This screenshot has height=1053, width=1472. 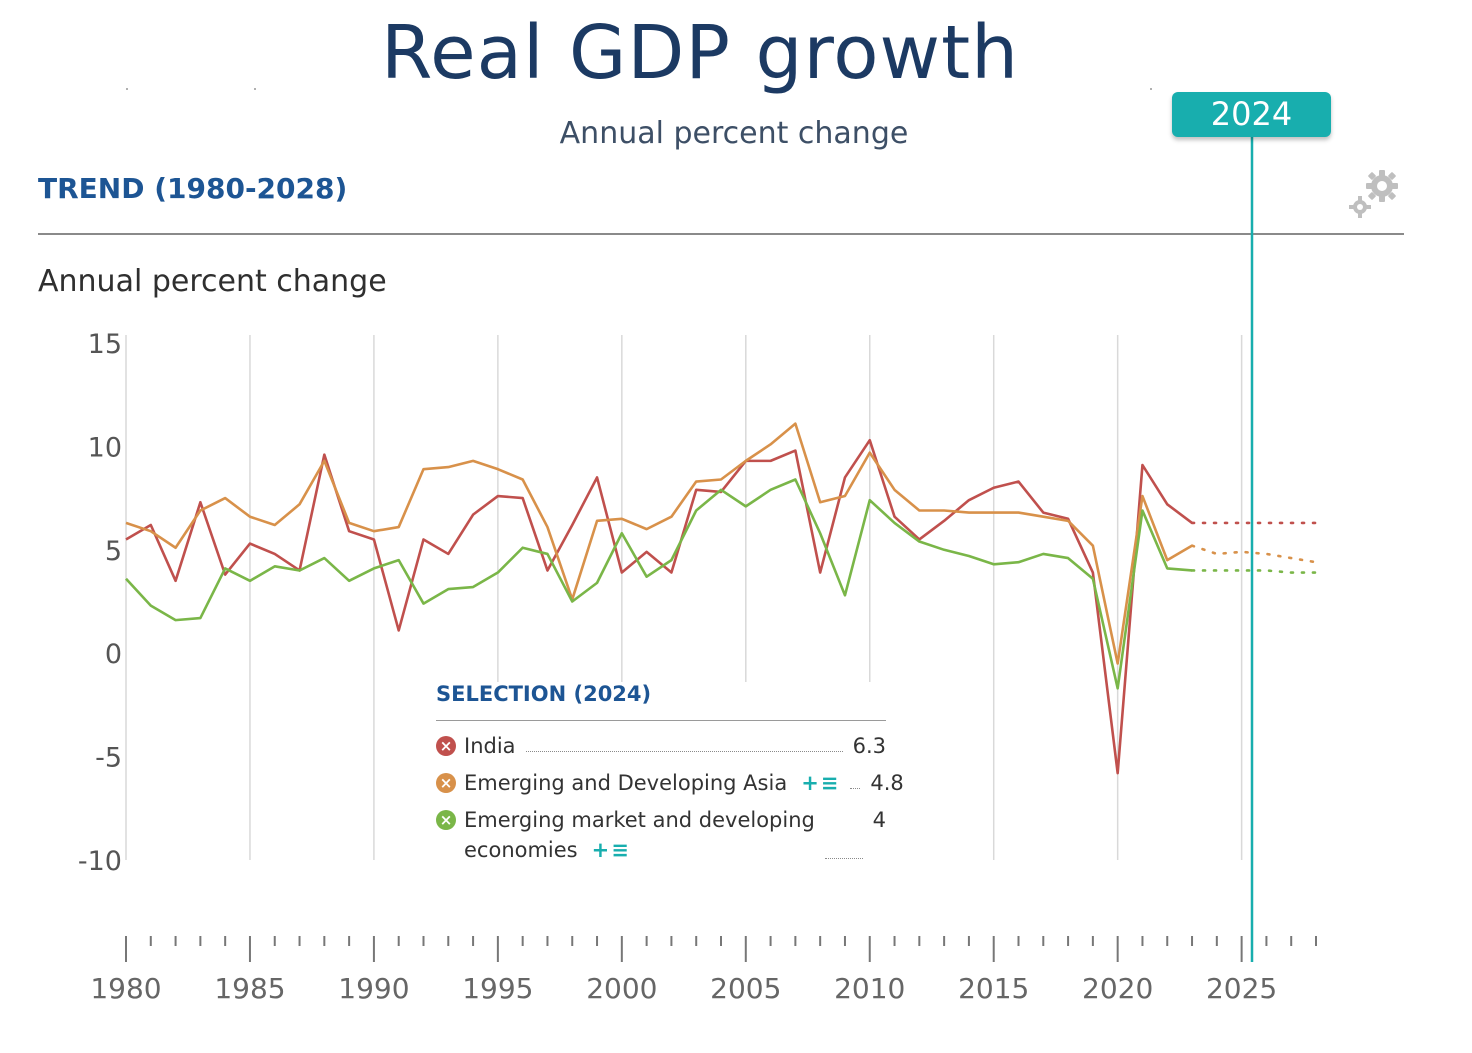 What do you see at coordinates (699, 53) in the screenshot?
I see `chart-title: Real GDP growth` at bounding box center [699, 53].